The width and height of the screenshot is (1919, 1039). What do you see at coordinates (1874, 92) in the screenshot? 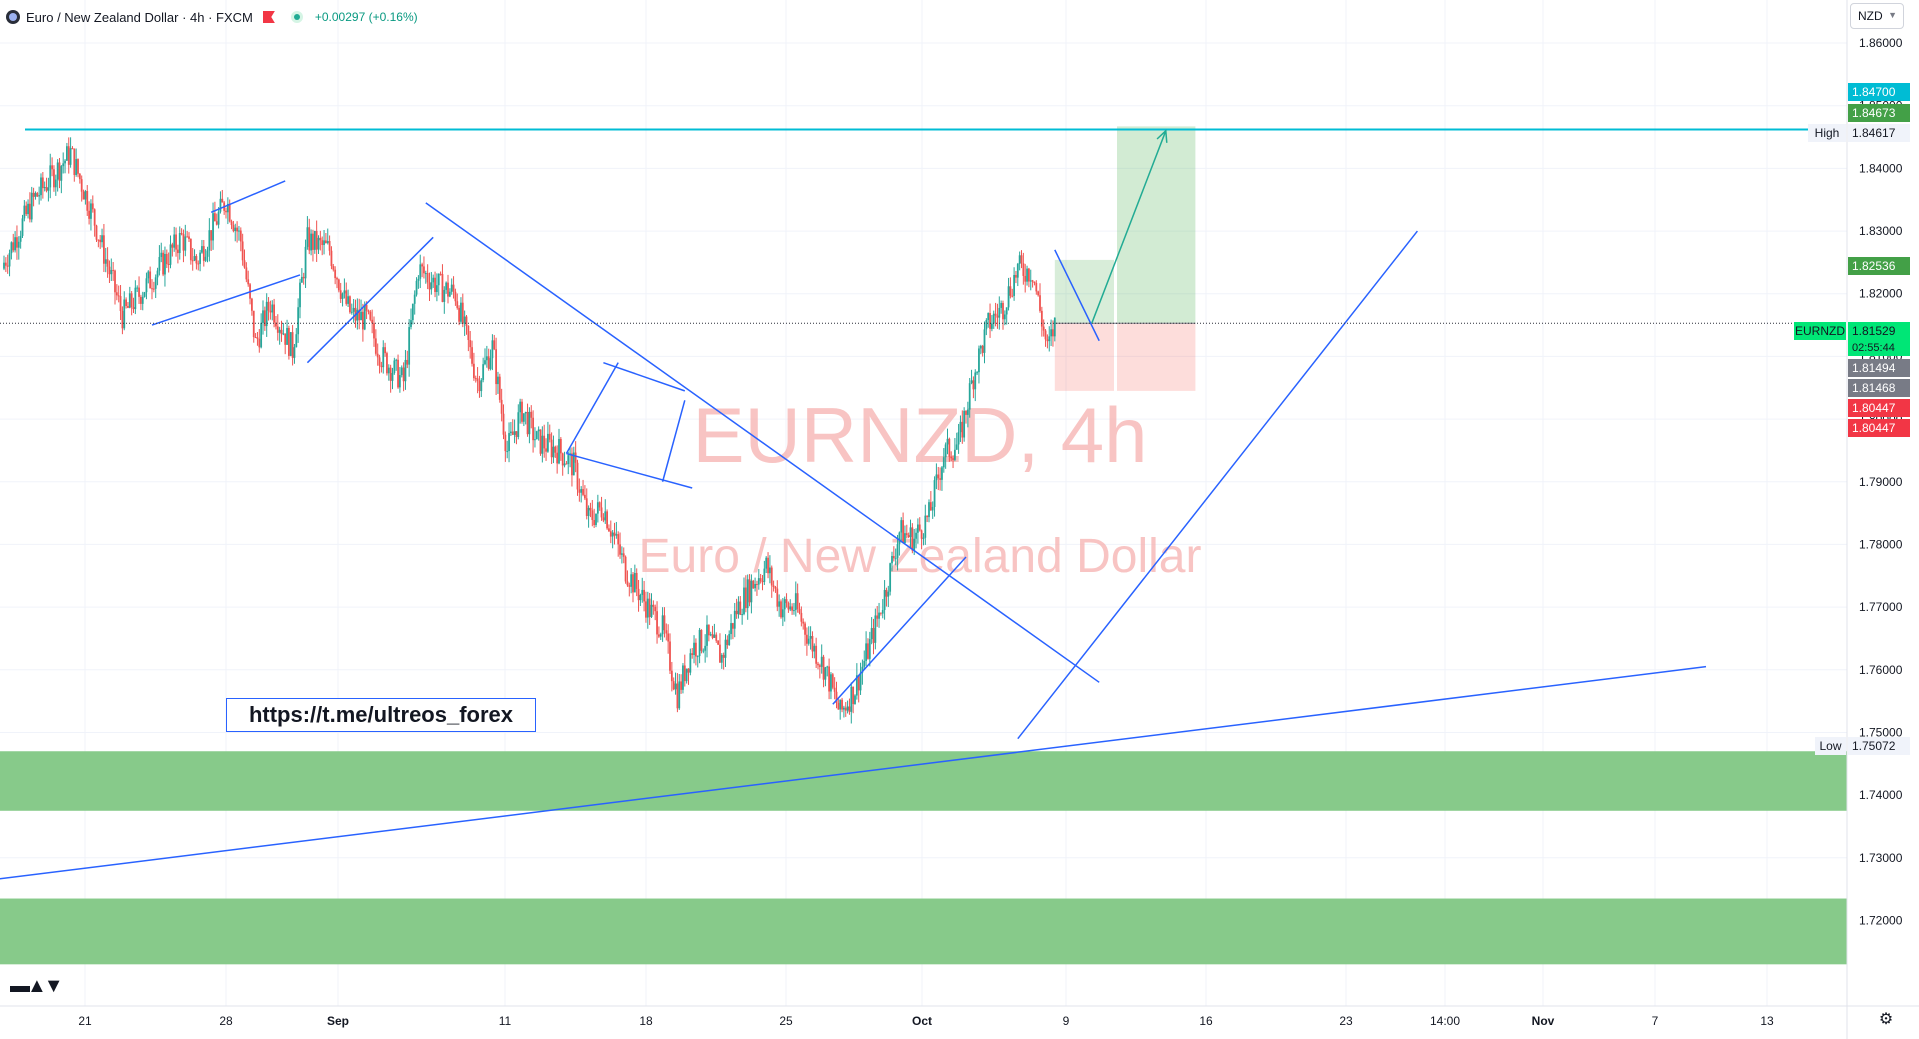
I see `price-label-value: 1.84700` at bounding box center [1874, 92].